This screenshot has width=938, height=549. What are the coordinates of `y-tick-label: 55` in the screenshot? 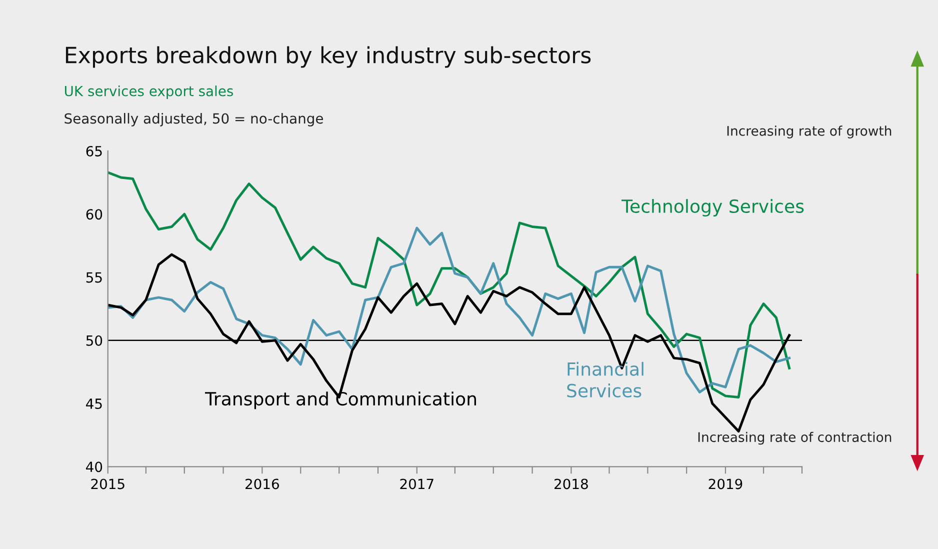 It's located at (94, 277).